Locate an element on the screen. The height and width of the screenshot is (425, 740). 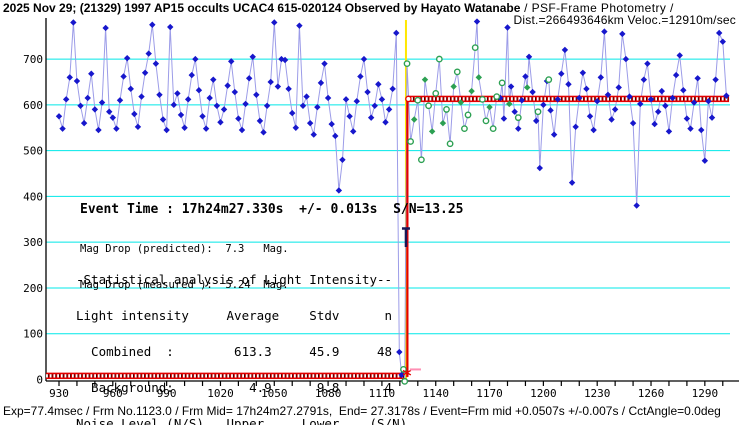
svg-text: 1200 is located at coordinates (543, 393).